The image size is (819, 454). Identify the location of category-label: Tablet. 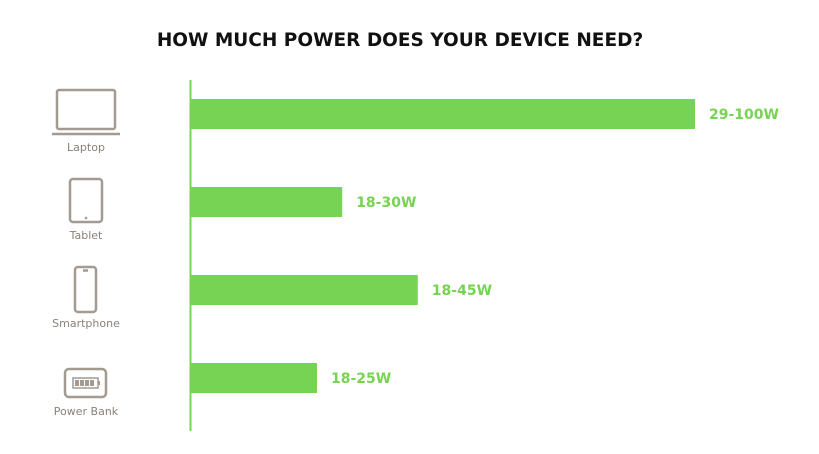
(86, 235).